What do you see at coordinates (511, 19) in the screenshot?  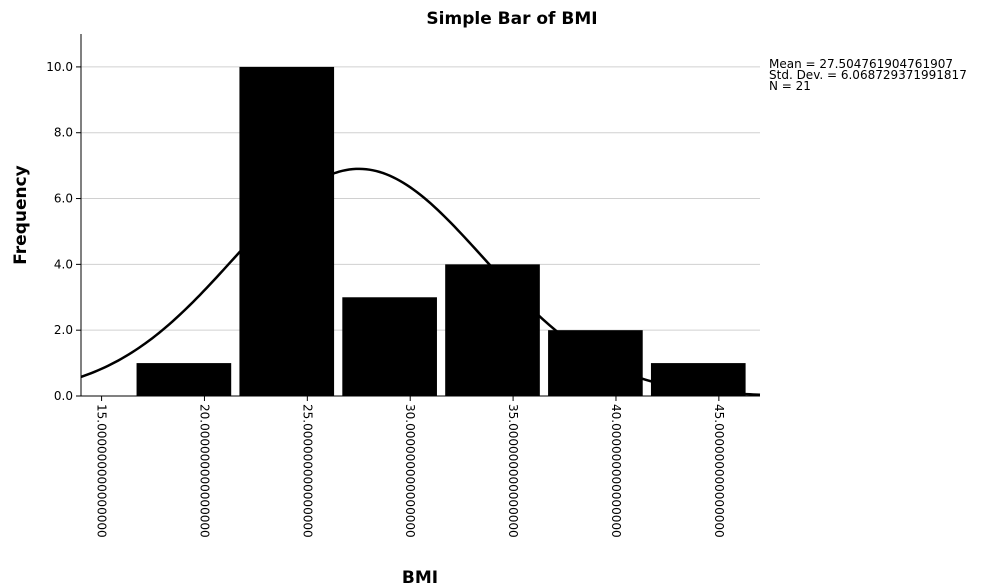 I see `chart-title: Simple Bar of BMI` at bounding box center [511, 19].